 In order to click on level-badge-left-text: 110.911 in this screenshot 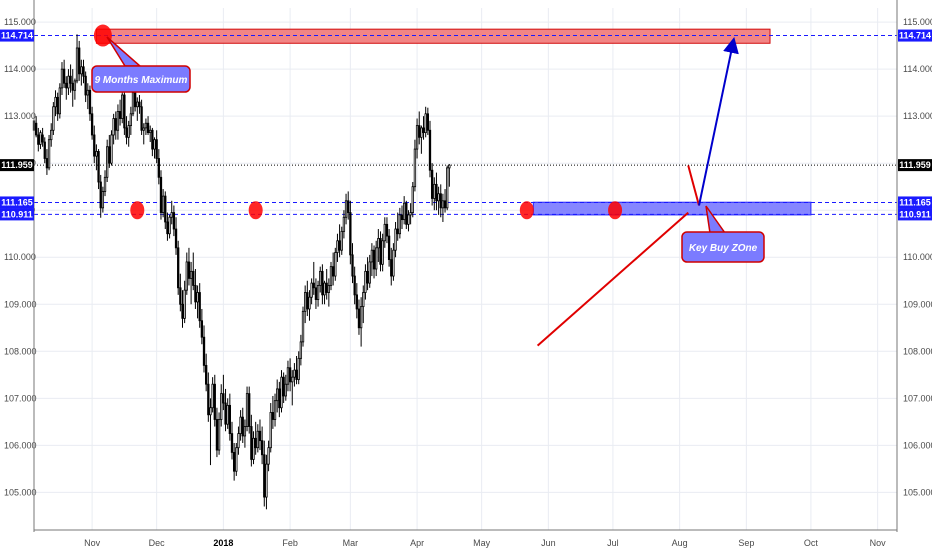, I will do `click(17, 214)`.